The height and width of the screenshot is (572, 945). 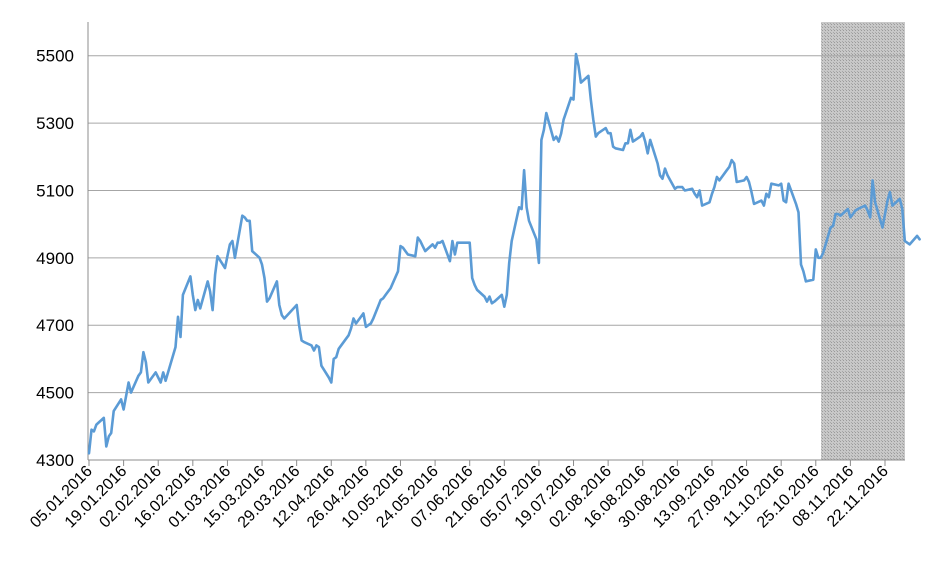 What do you see at coordinates (863, 241) in the screenshot?
I see `shaded-forecast-region` at bounding box center [863, 241].